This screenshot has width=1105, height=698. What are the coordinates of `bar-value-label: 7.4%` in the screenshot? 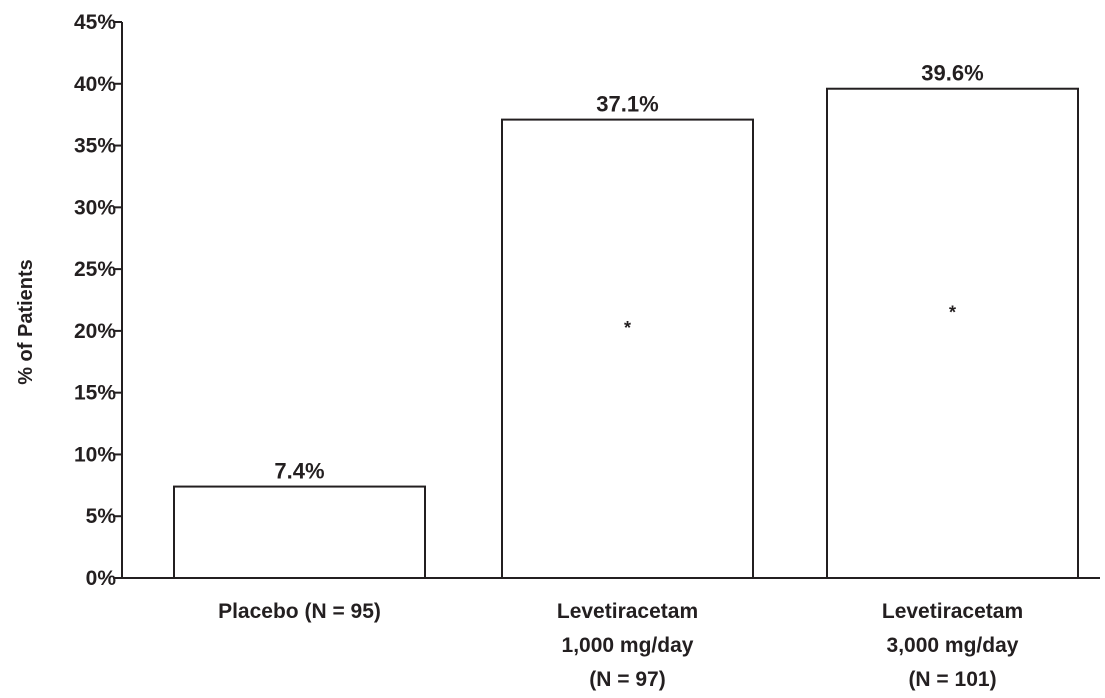 It's located at (299, 471).